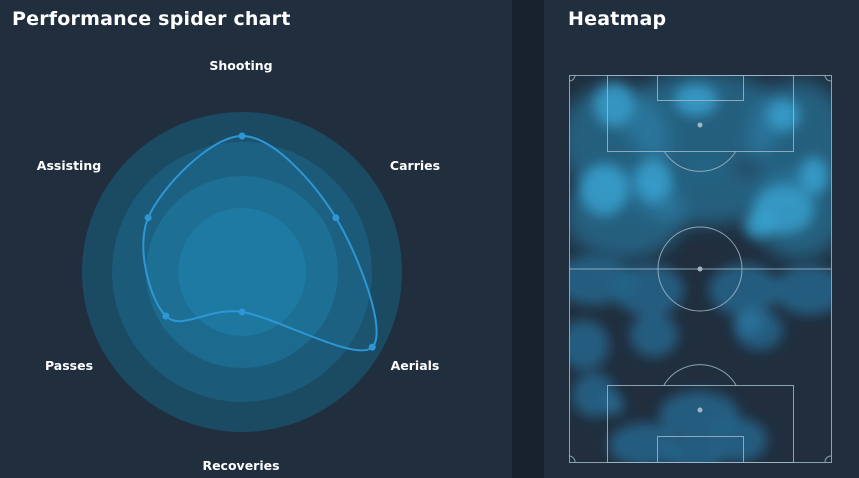 This screenshot has height=478, width=859. I want to click on spider-point-aerials, so click(372, 347).